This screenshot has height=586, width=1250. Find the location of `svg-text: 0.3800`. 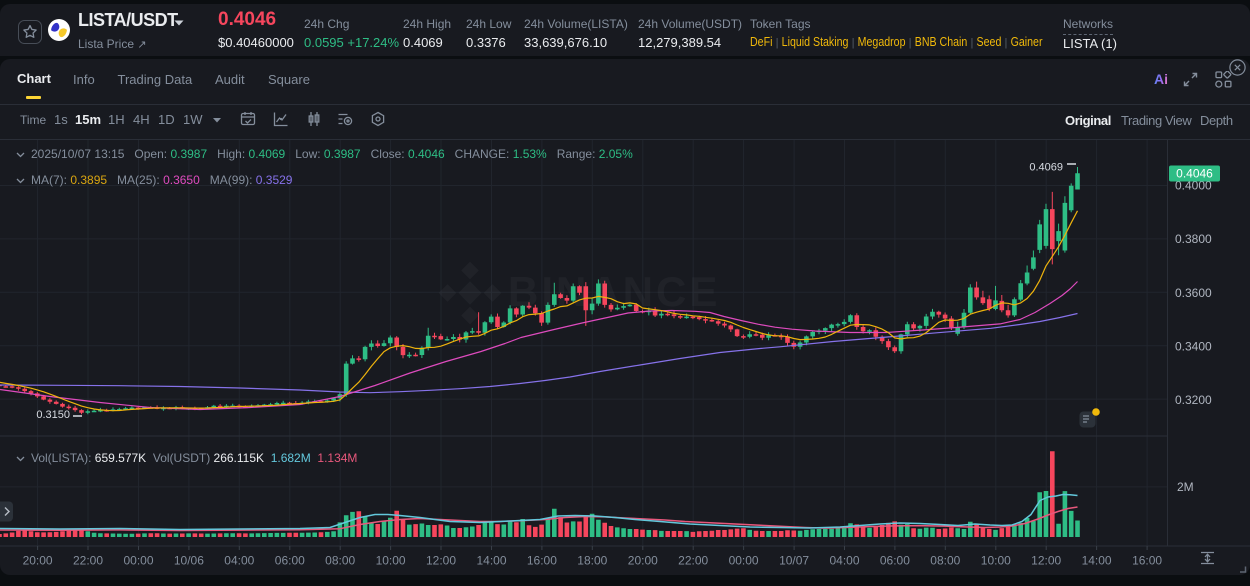

svg-text: 0.3800 is located at coordinates (1193, 239).